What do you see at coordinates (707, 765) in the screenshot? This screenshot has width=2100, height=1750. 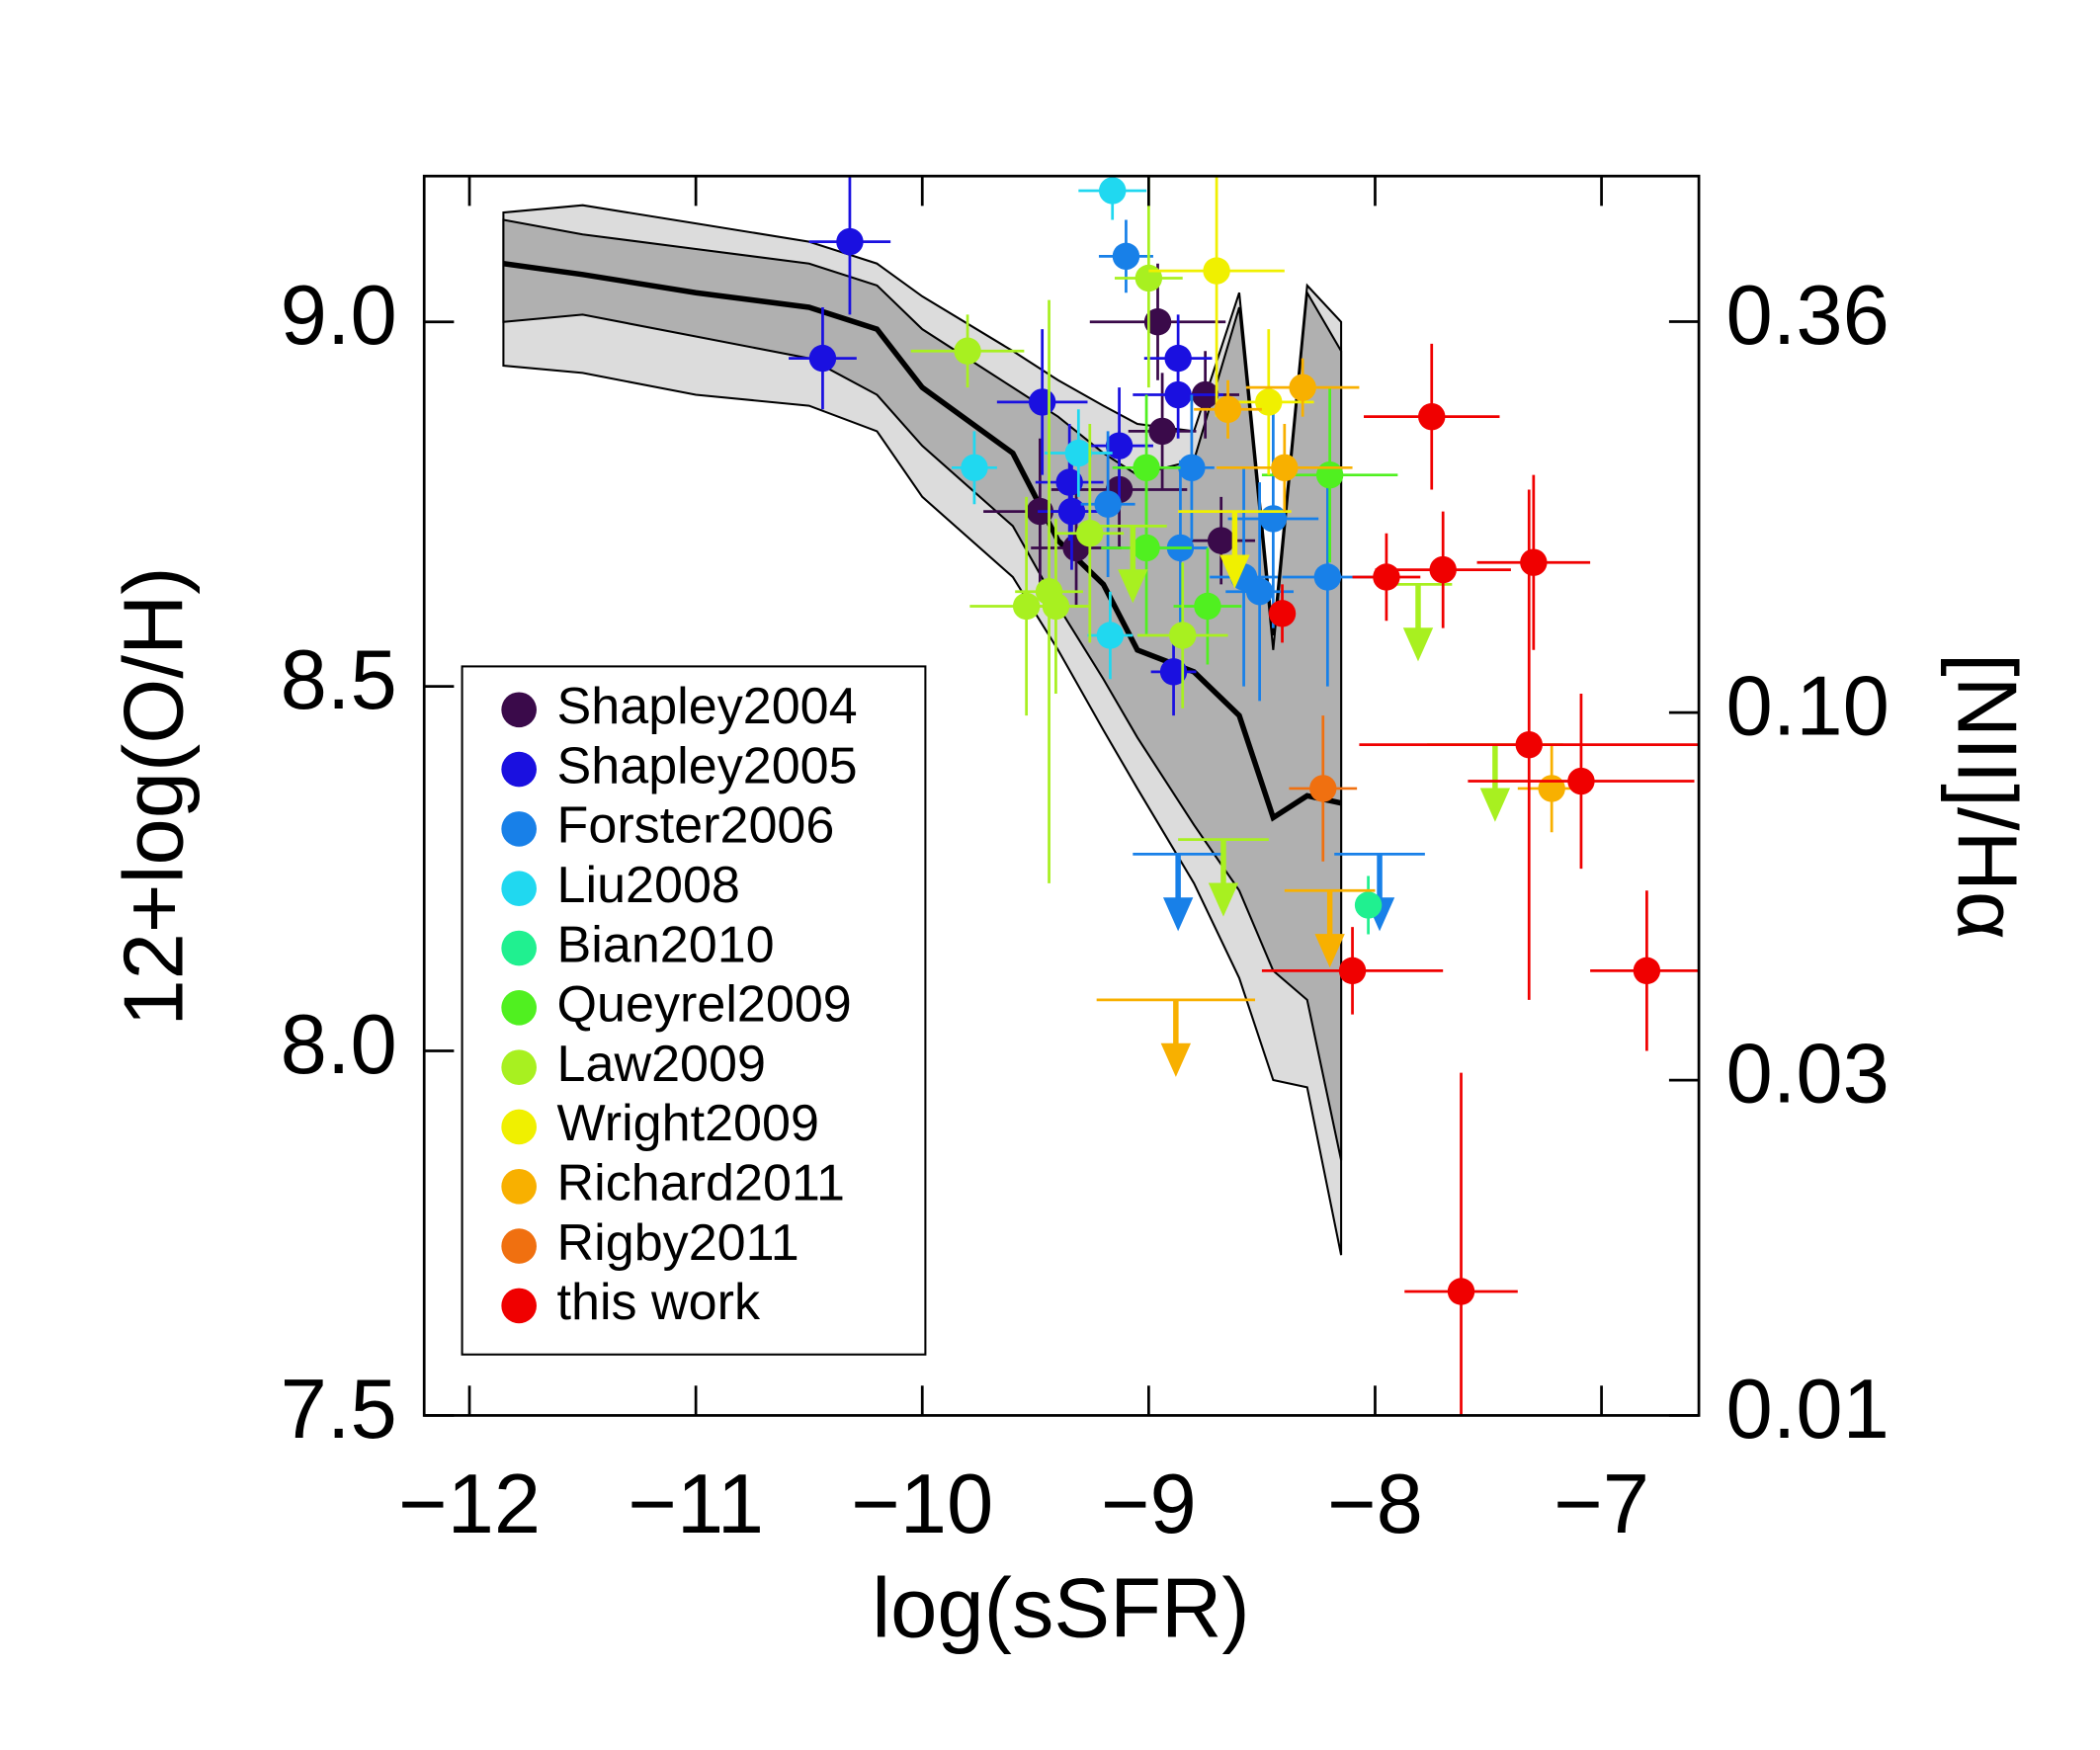 I see `legend-label: Shapley2005` at bounding box center [707, 765].